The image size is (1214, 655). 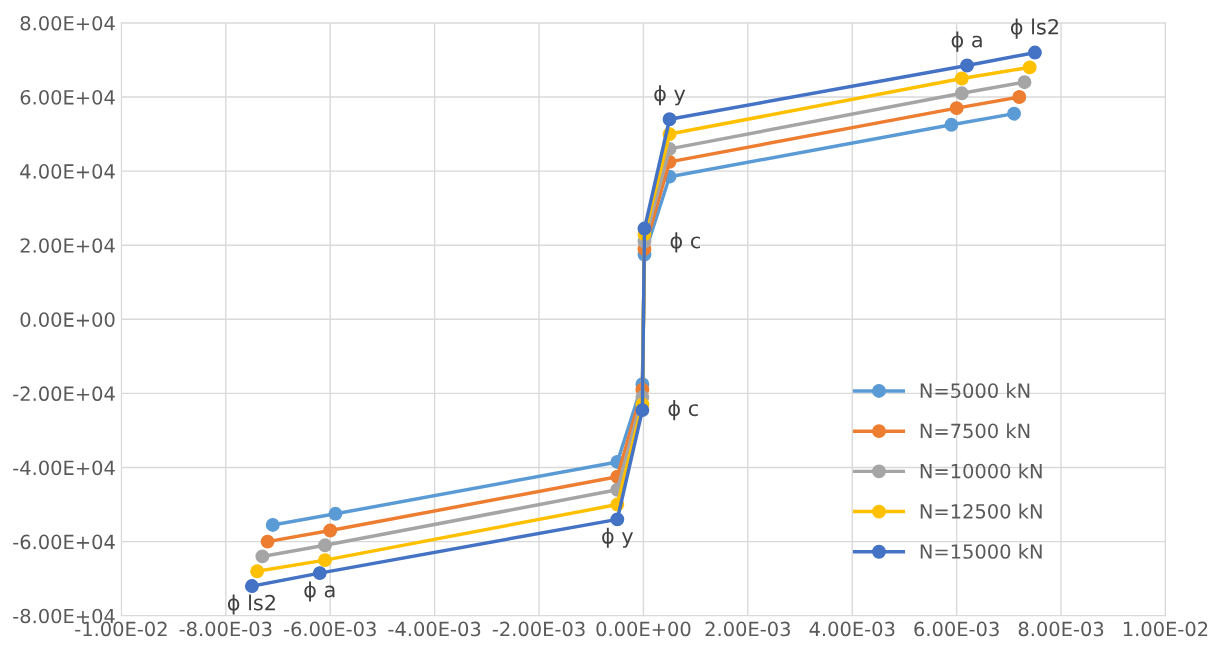 What do you see at coordinates (64, 394) in the screenshot?
I see `y-tick-label: -2.00E+04` at bounding box center [64, 394].